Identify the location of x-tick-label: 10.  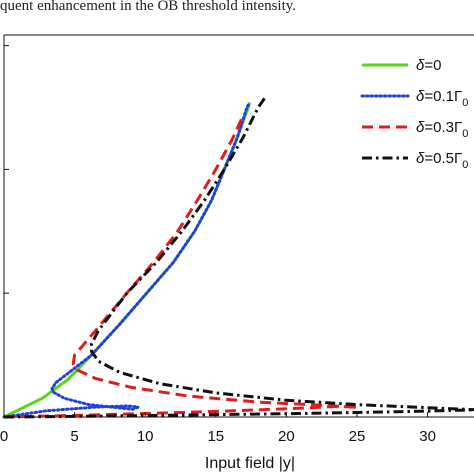
(145, 436).